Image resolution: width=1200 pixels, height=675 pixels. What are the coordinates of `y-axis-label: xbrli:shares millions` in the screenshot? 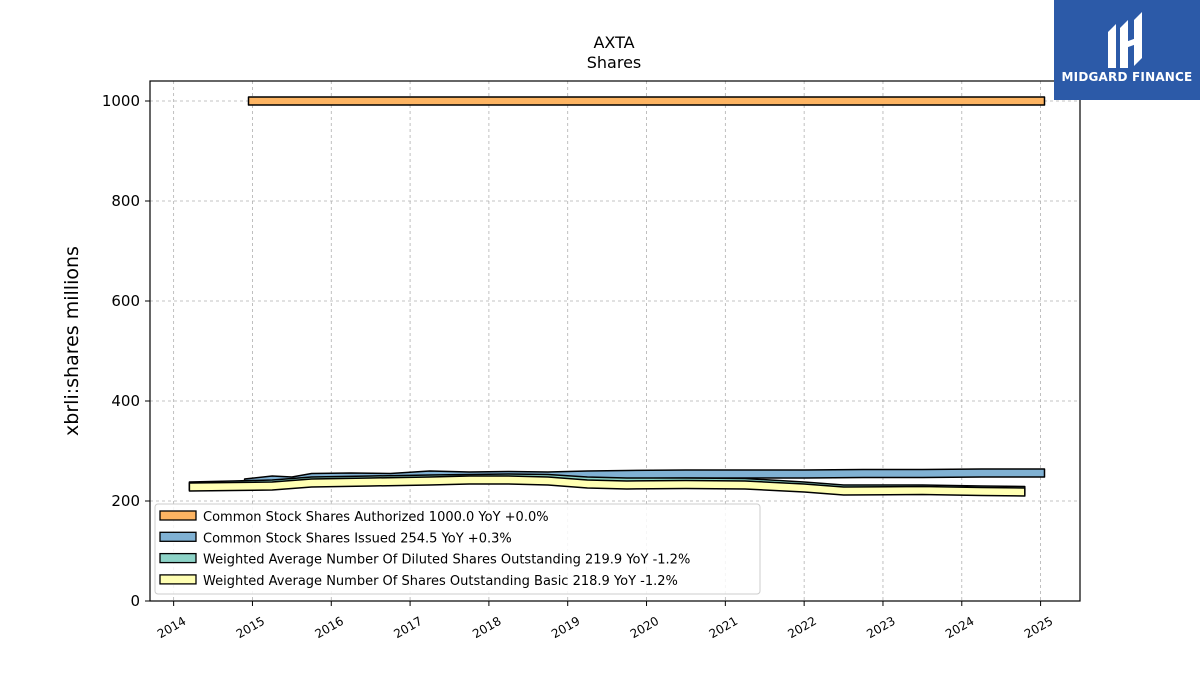 It's located at (72, 341).